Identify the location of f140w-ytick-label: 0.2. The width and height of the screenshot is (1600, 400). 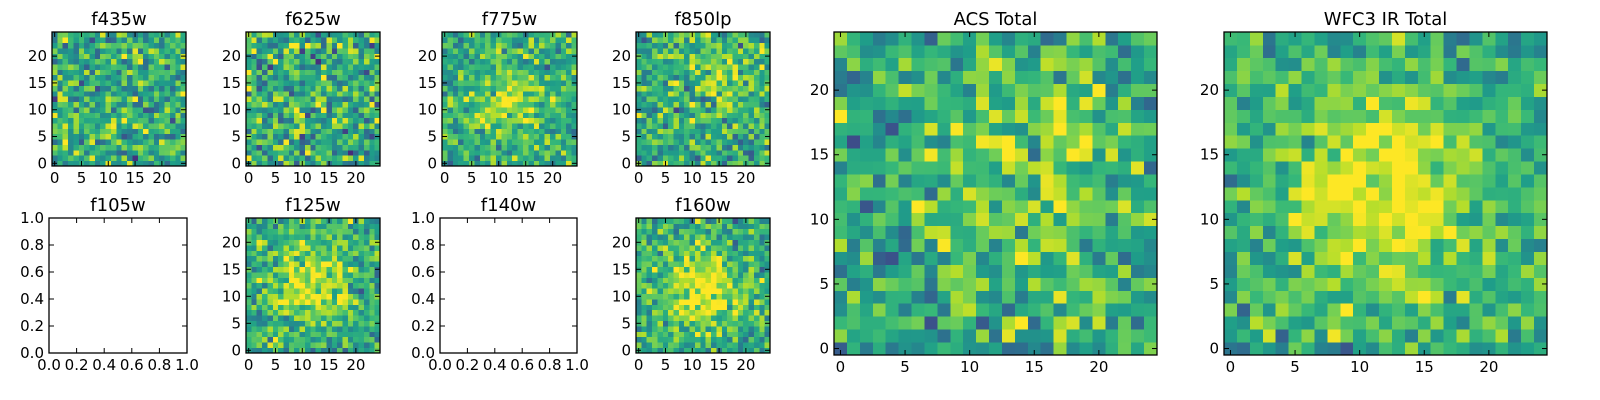
(423, 326).